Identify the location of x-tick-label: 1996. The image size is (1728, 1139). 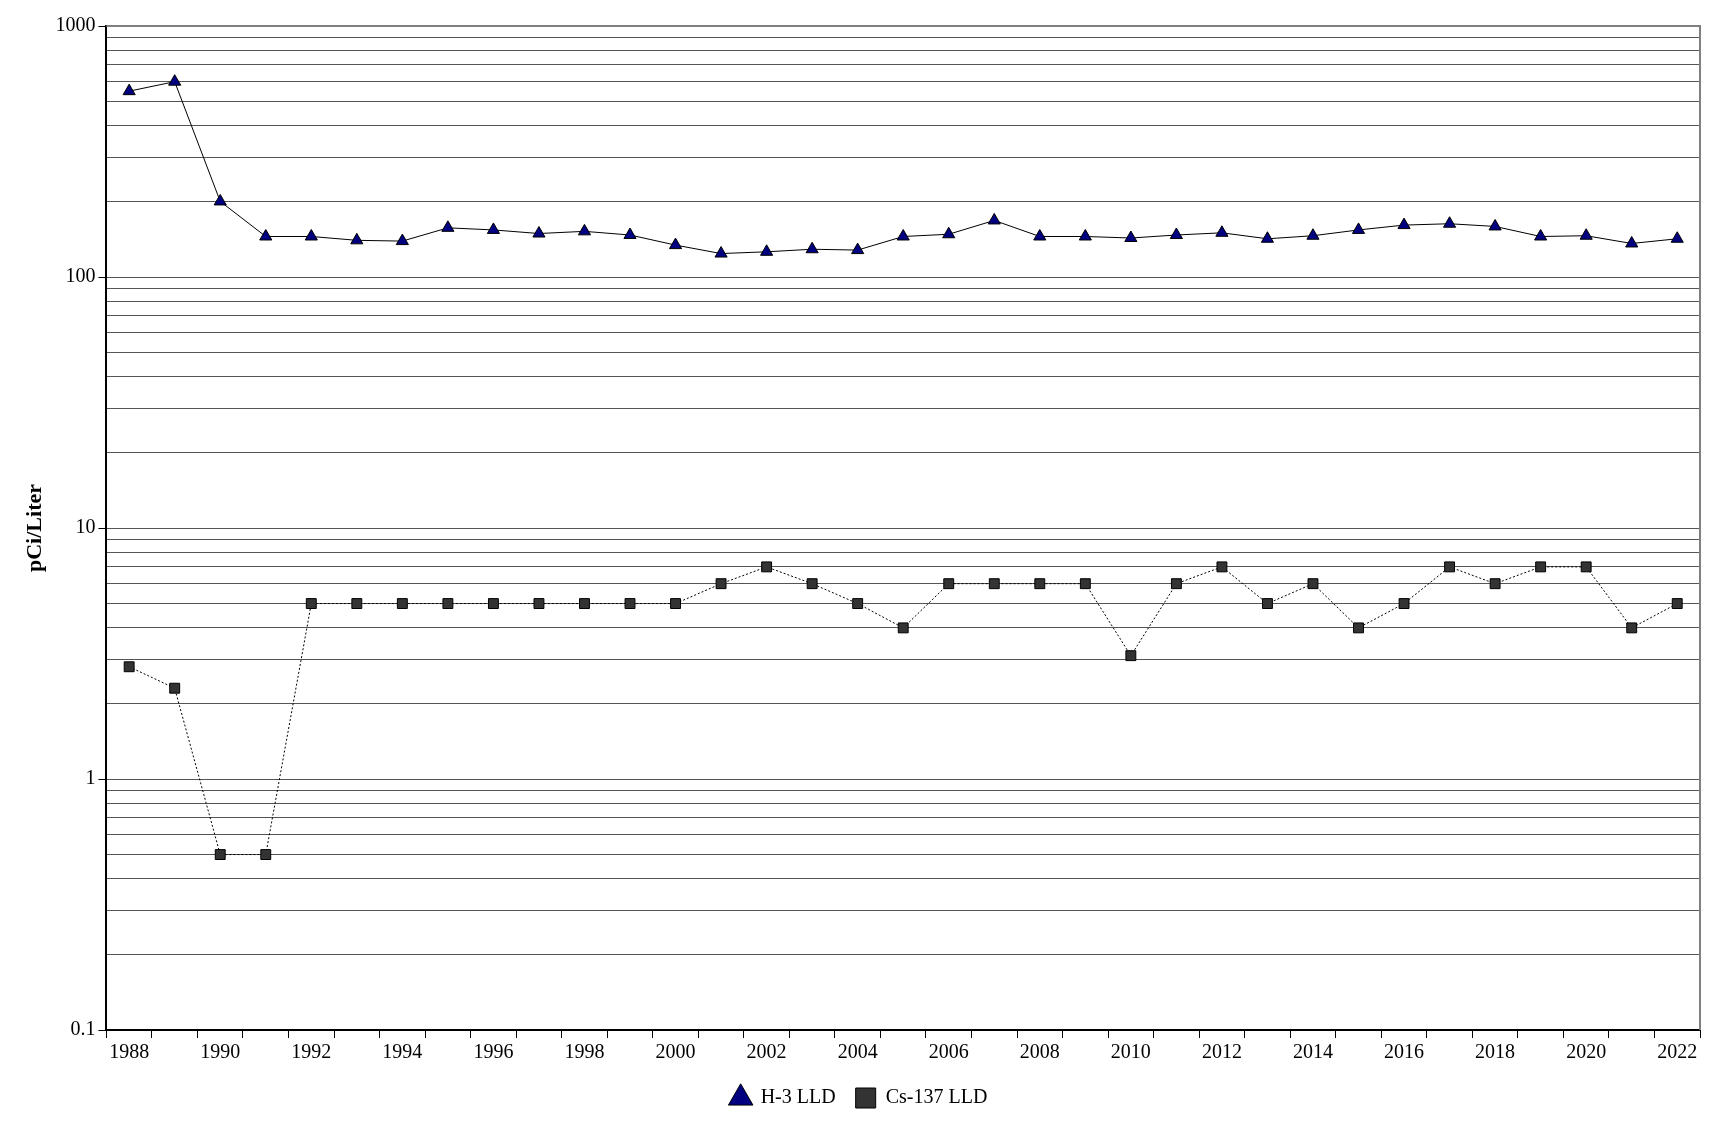
(493, 1051).